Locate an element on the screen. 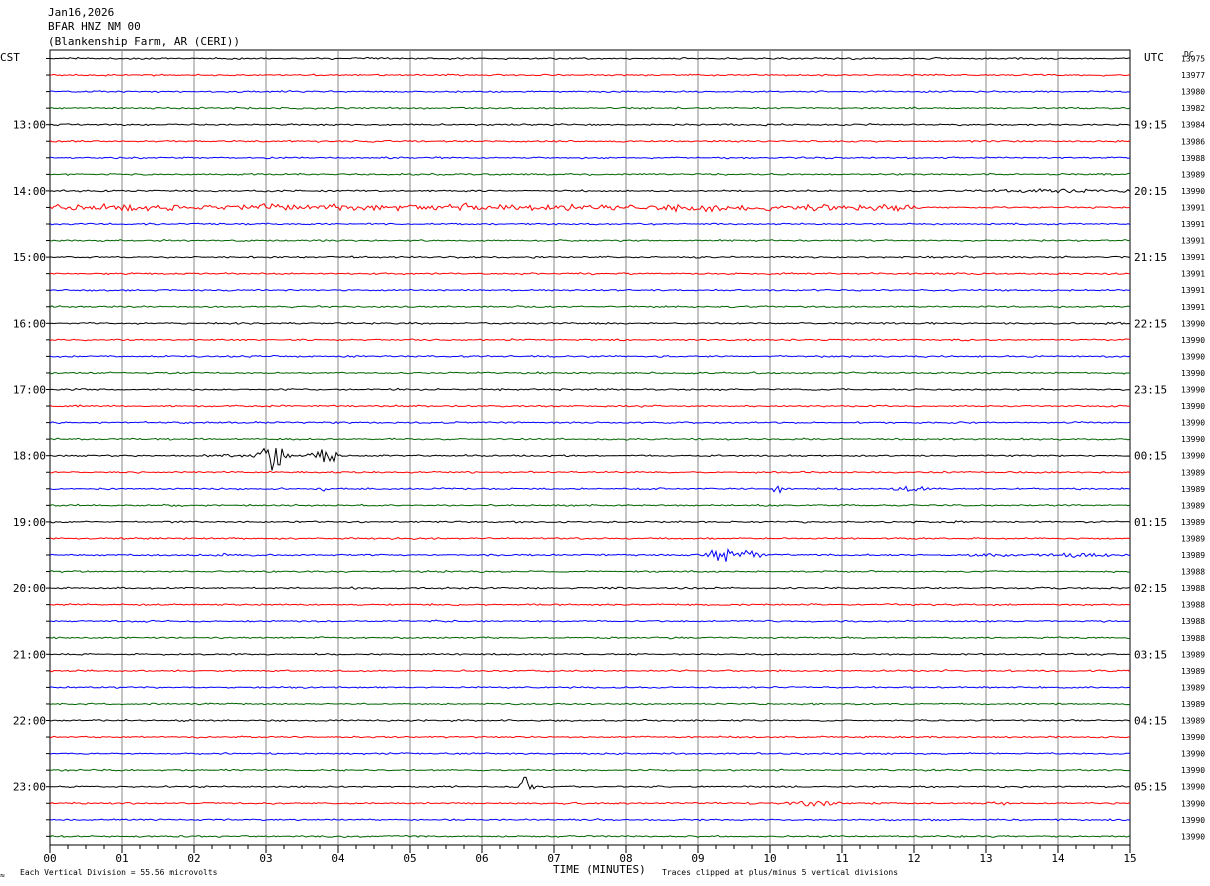  cst-hour-label: 13:00 is located at coordinates (29, 125).